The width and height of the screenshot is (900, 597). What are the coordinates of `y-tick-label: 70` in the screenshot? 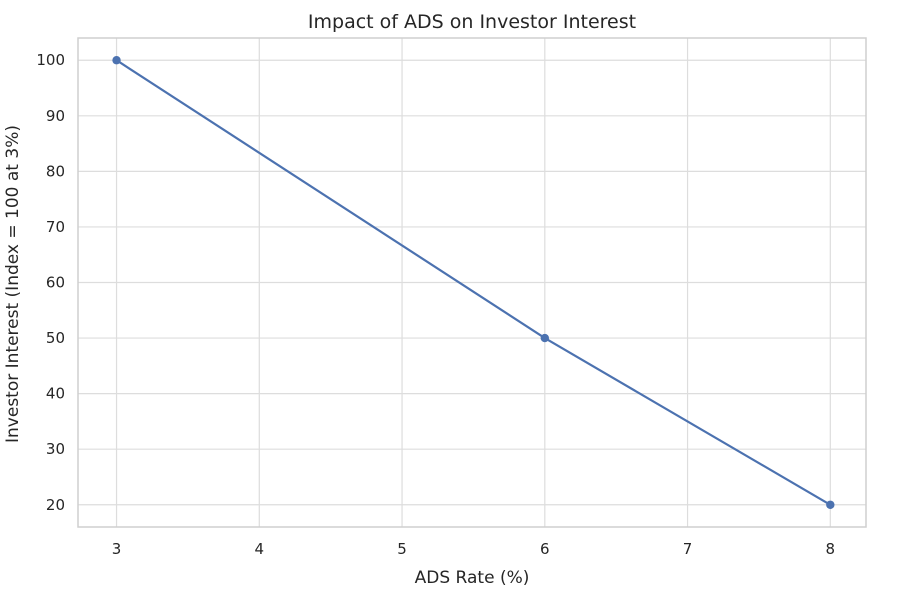 It's located at (55, 227).